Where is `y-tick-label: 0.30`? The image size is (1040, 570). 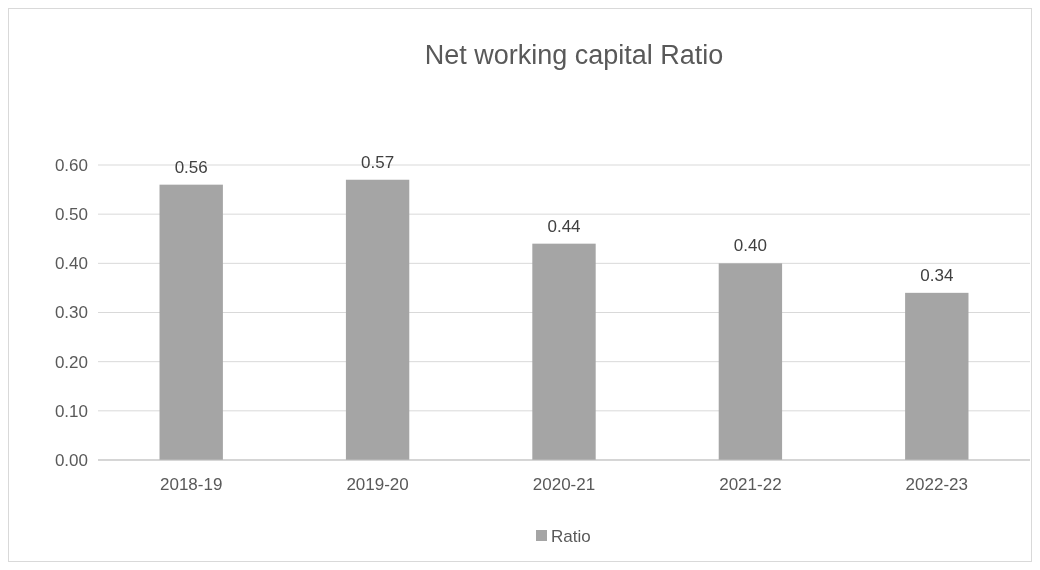 y-tick-label: 0.30 is located at coordinates (71, 313).